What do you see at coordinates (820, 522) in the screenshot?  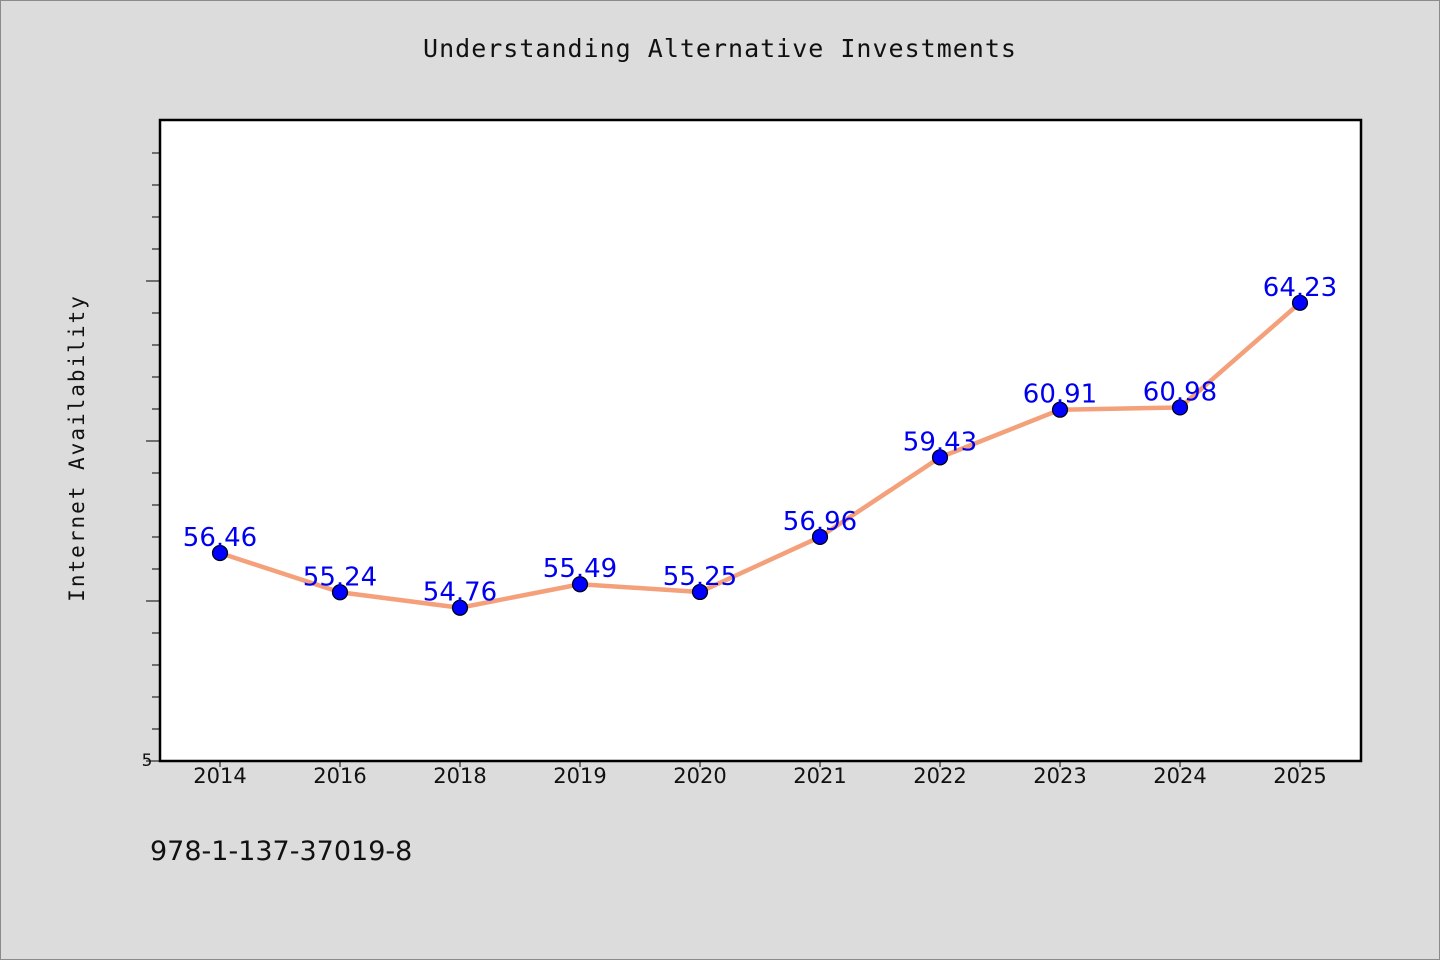 I see `data-label: 56.96` at bounding box center [820, 522].